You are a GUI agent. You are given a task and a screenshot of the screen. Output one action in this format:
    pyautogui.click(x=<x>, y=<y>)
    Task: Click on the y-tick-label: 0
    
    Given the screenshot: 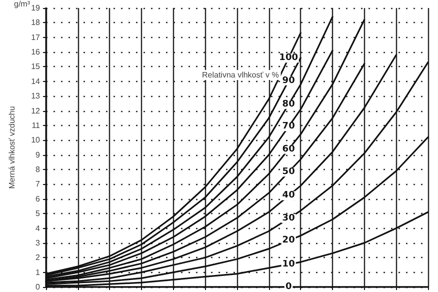 What is the action you would take?
    pyautogui.click(x=38, y=287)
    